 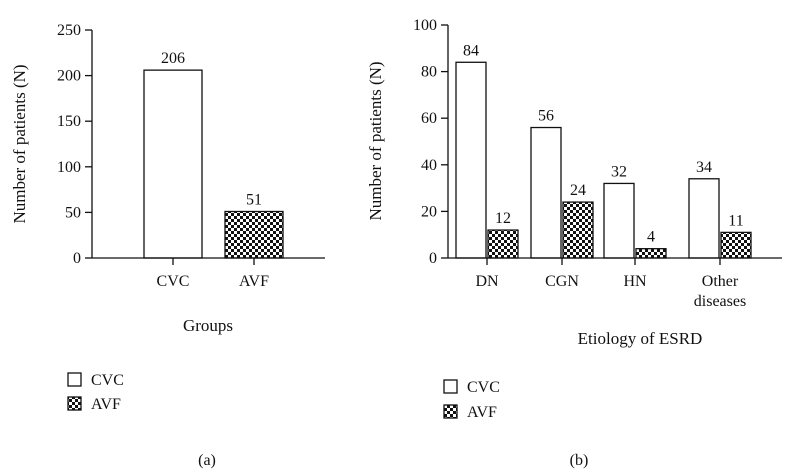 What do you see at coordinates (95, 392) in the screenshot?
I see `panel-a-legend: CVC AVF` at bounding box center [95, 392].